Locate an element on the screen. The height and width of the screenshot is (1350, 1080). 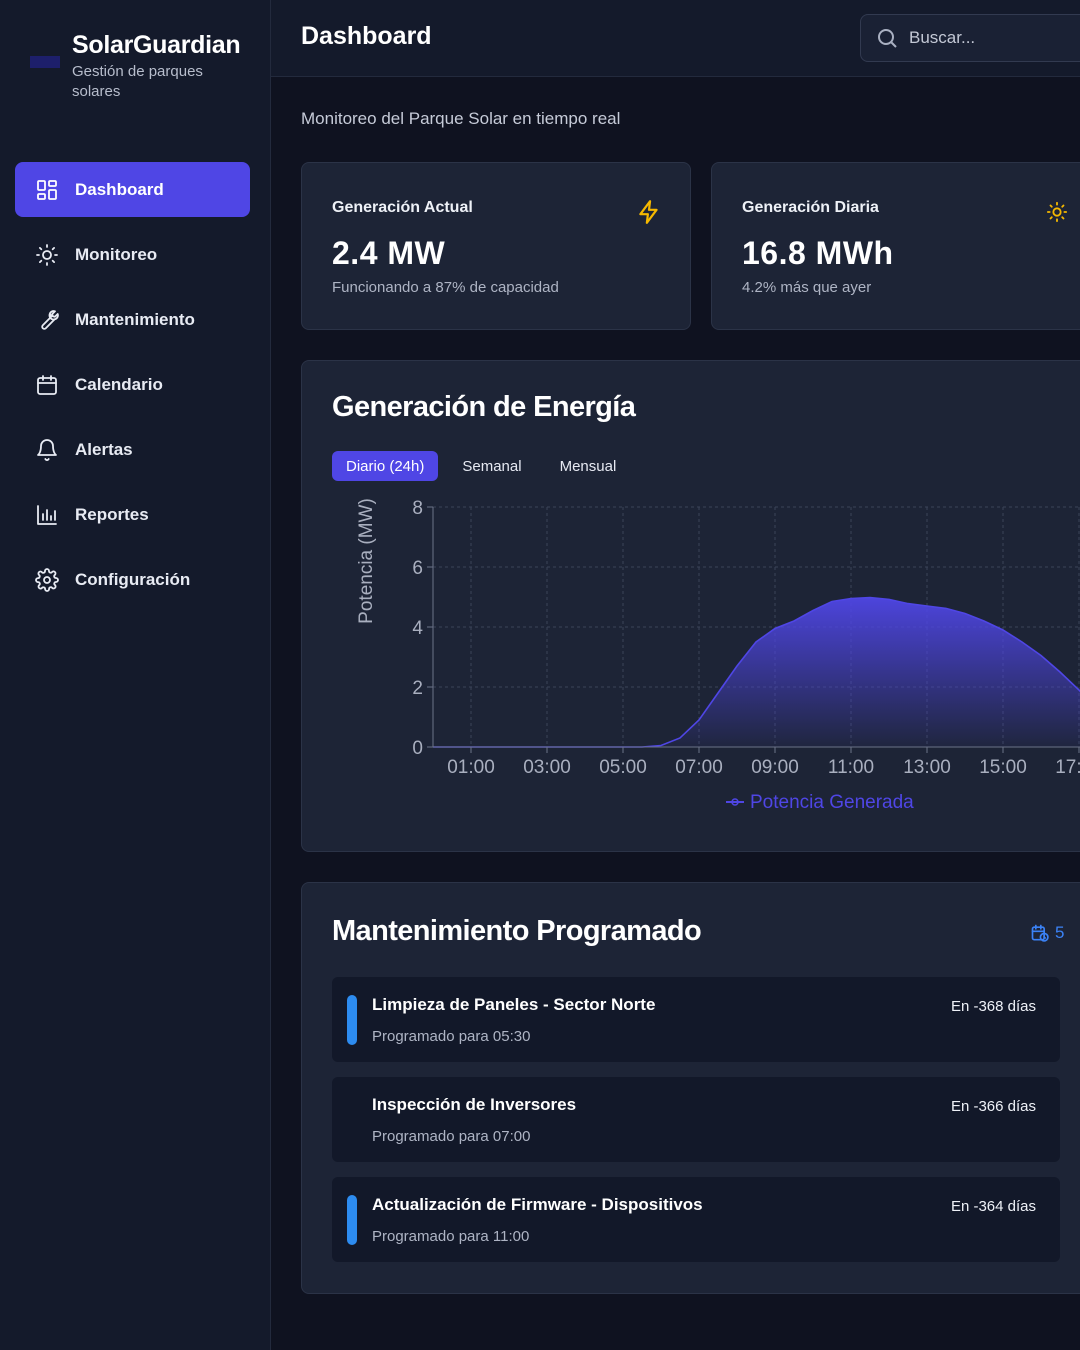
maintenance-item-title: Actualización de Firmware - Dispositivos is located at coordinates (537, 1204).